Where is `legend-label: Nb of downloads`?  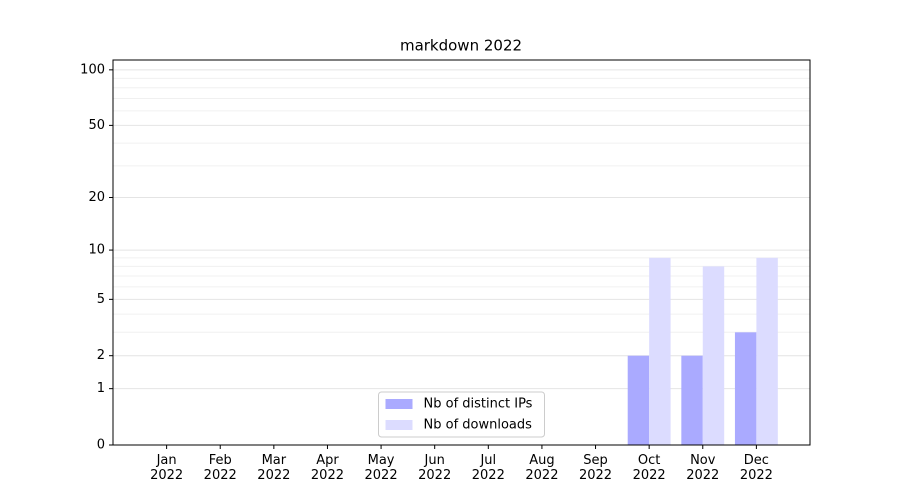
legend-label: Nb of downloads is located at coordinates (478, 425).